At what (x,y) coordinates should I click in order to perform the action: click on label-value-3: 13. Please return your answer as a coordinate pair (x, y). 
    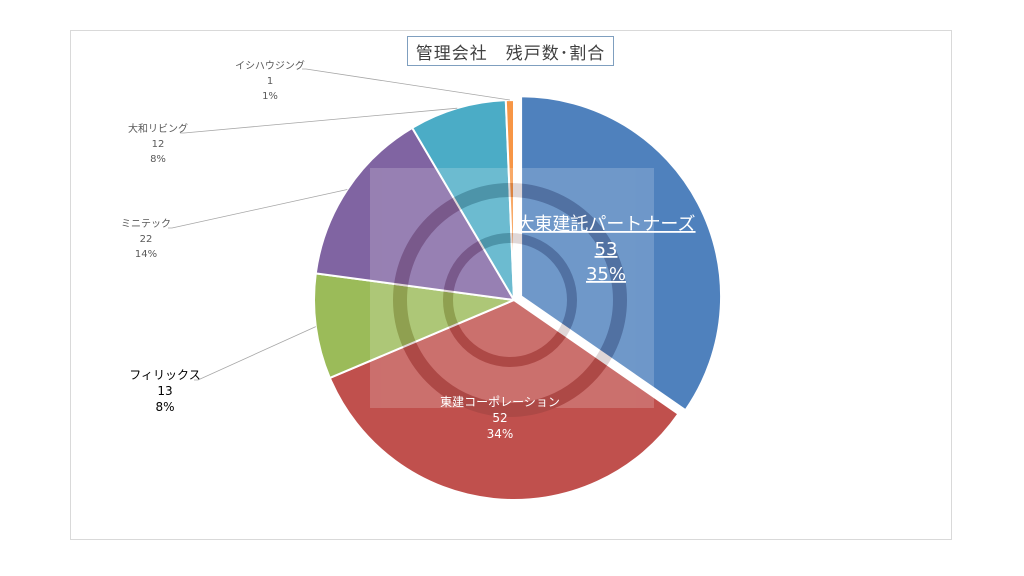
    Looking at the image, I should click on (164, 391).